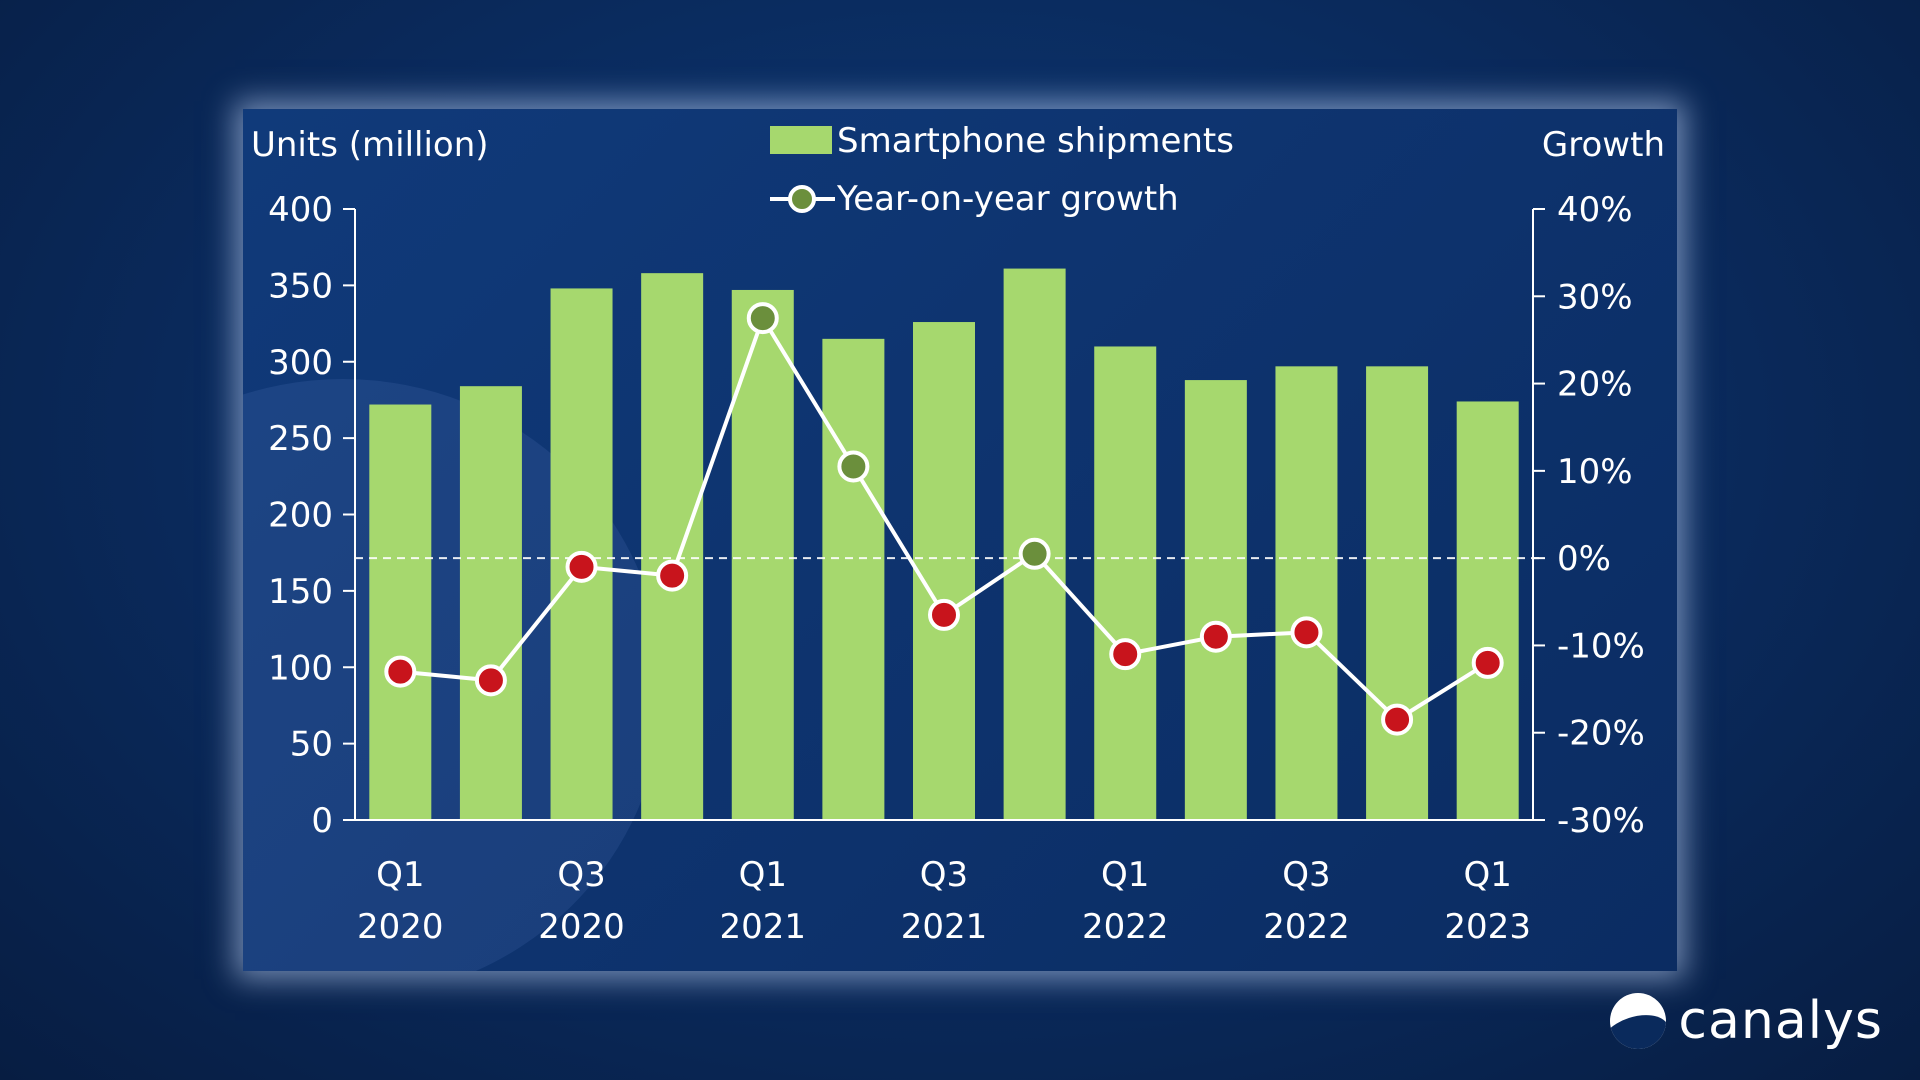 The width and height of the screenshot is (1920, 1080). Describe the element at coordinates (400, 612) in the screenshot. I see `bar-q1-2020` at that location.